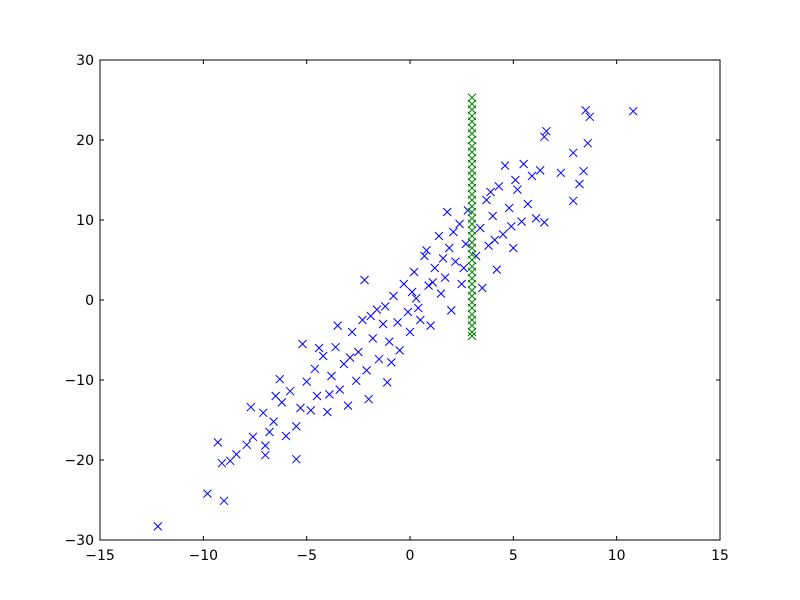 This screenshot has height=600, width=800. What do you see at coordinates (79, 541) in the screenshot?
I see `y-tick-label: −30` at bounding box center [79, 541].